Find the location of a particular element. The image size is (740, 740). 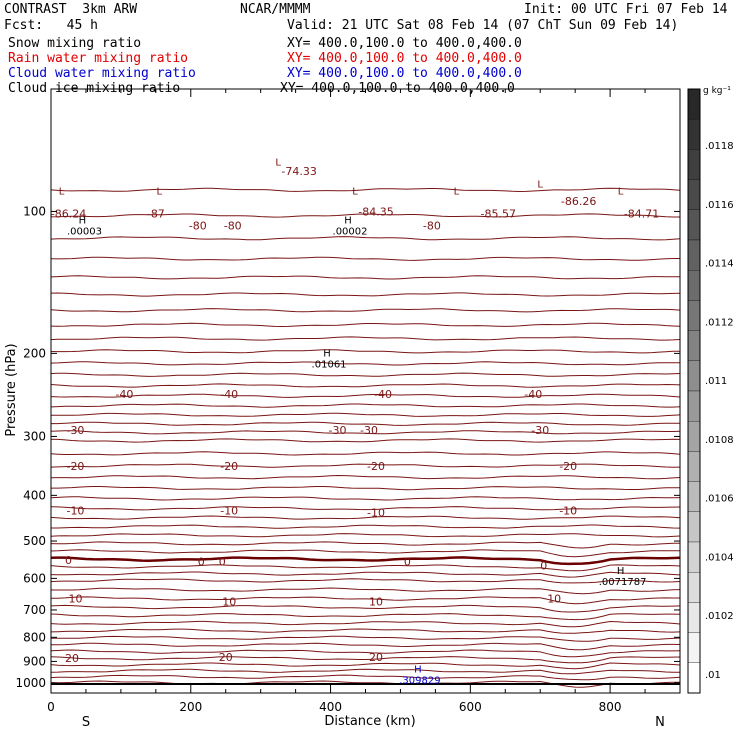

colorbar-tick-label: .0106 is located at coordinates (719, 499).